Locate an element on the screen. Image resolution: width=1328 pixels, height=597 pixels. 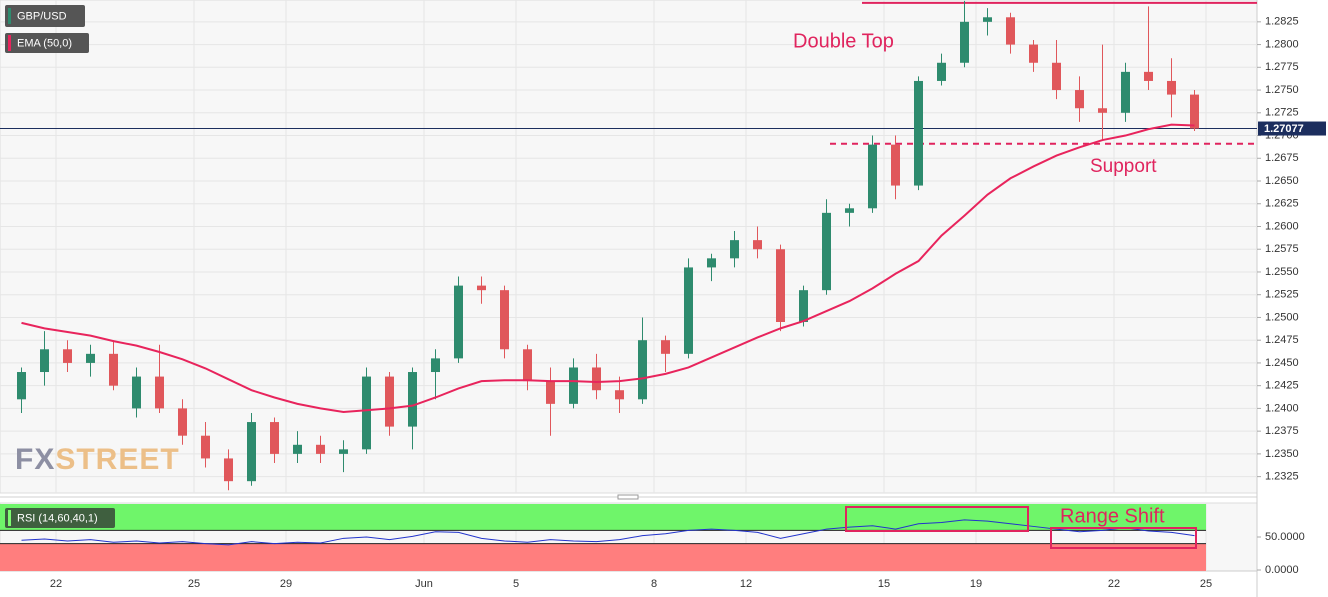
x-tick-label: 5 is located at coordinates (516, 584).